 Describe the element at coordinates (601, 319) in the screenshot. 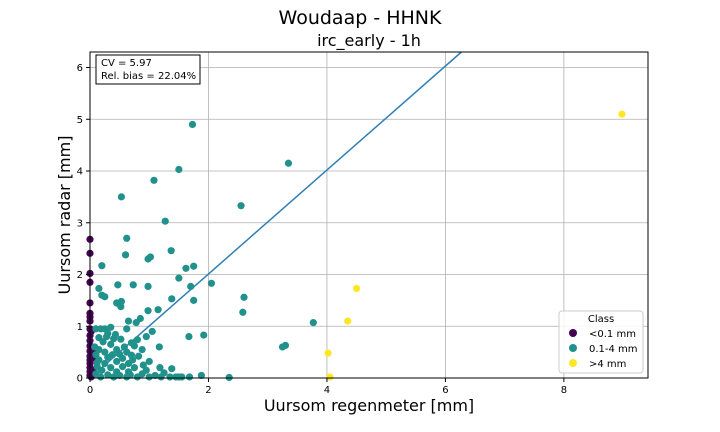

I see `legend-title: Class` at that location.